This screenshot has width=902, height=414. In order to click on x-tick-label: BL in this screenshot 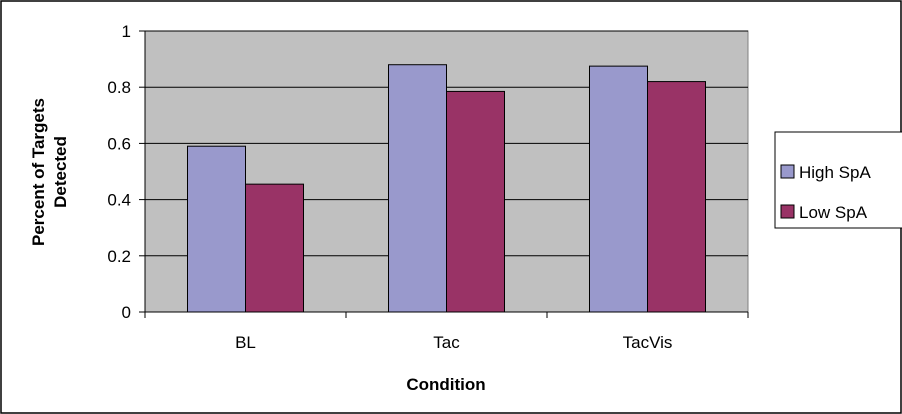, I will do `click(245, 342)`.